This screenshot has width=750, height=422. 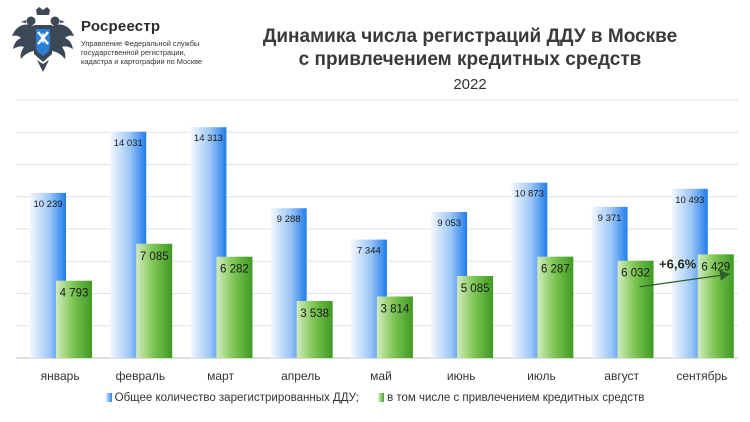 What do you see at coordinates (141, 376) in the screenshot?
I see `category-label: февраль` at bounding box center [141, 376].